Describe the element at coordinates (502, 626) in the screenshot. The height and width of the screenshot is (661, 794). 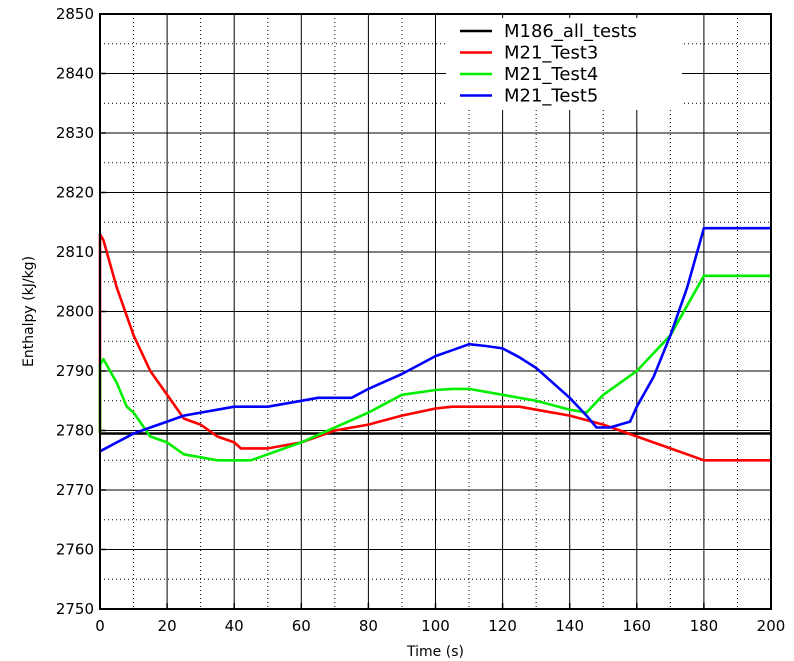
I see `x-tick-label: 120` at that location.